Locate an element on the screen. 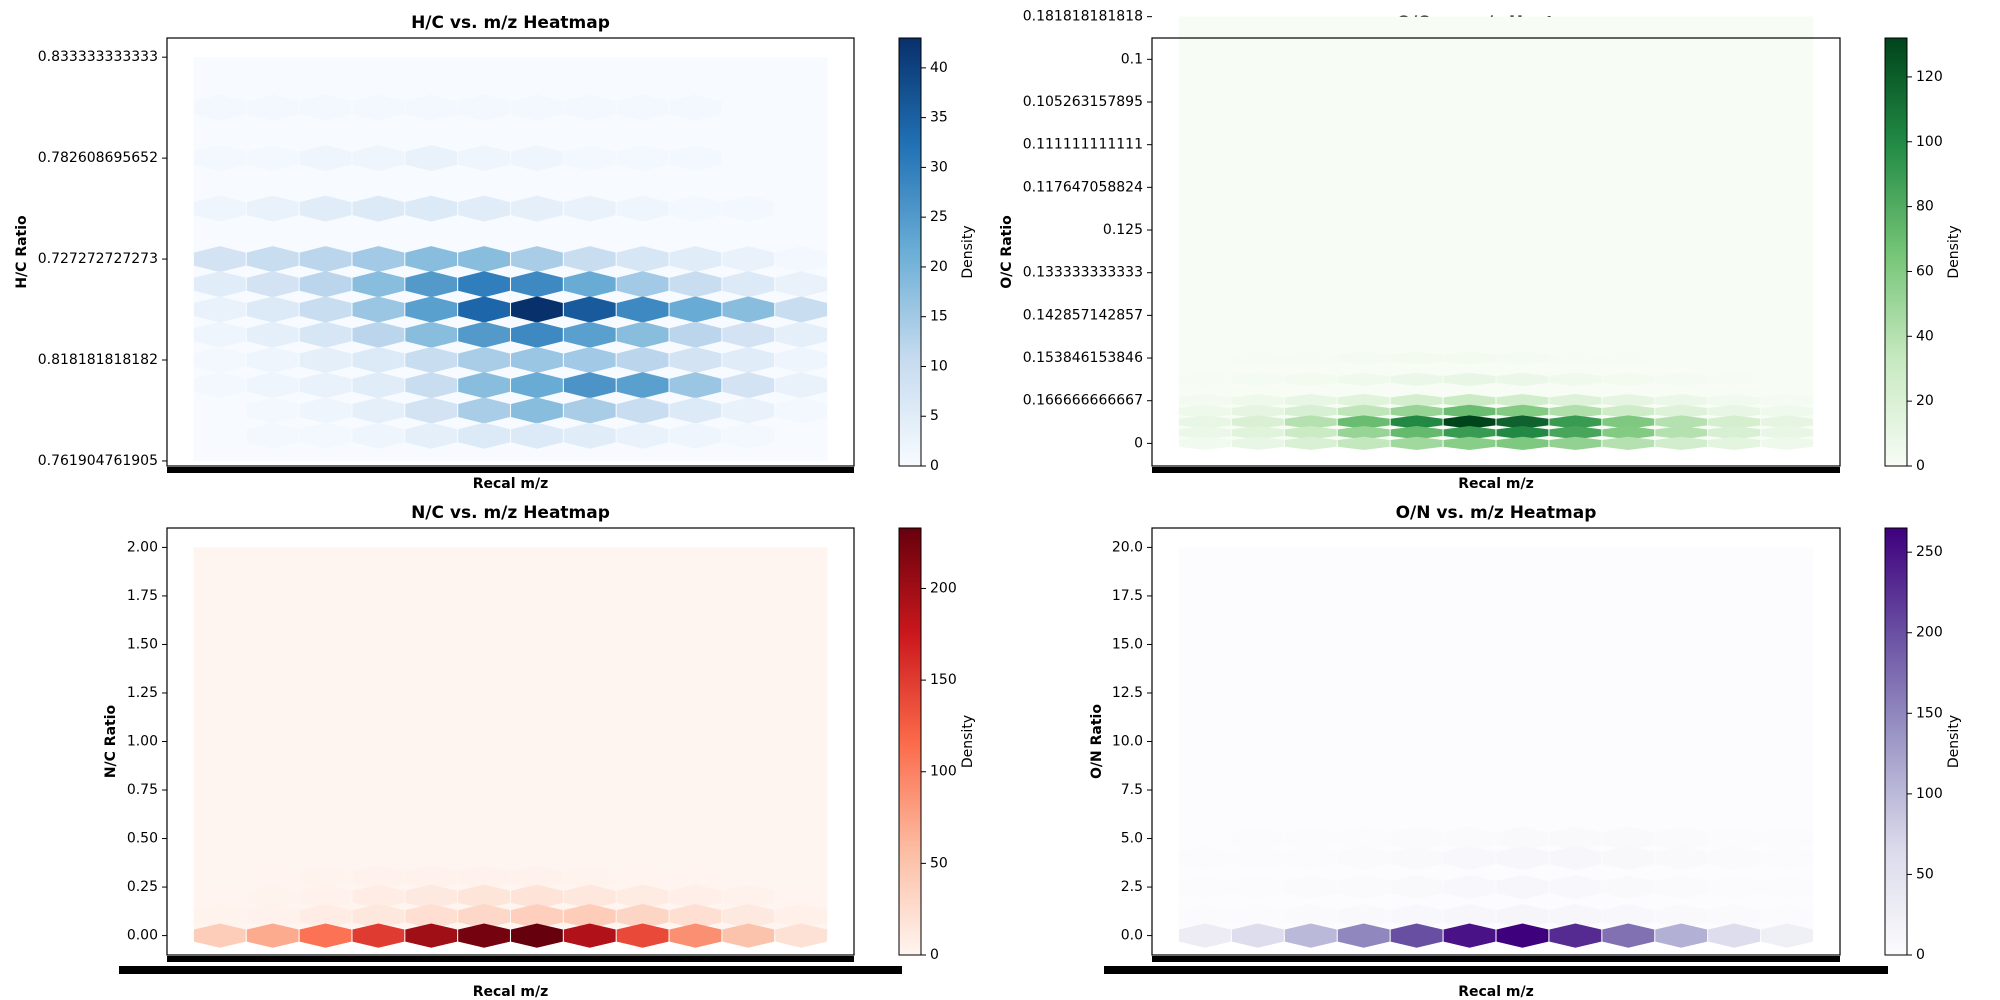  y-tick-label: 0.125 is located at coordinates (1123, 230).